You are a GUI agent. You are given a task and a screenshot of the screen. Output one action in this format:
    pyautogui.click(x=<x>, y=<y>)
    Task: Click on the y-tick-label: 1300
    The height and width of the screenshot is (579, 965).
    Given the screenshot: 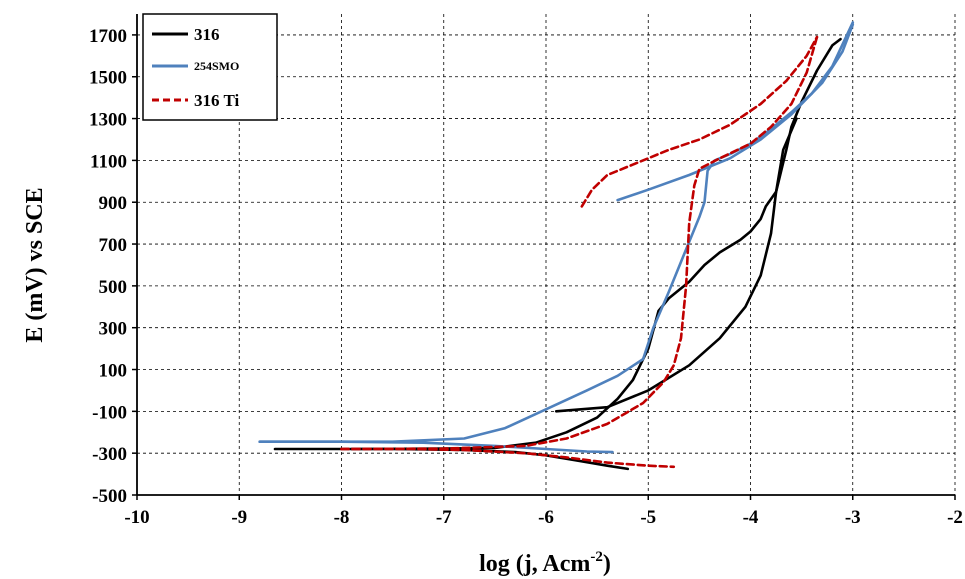 What is the action you would take?
    pyautogui.click(x=108, y=120)
    